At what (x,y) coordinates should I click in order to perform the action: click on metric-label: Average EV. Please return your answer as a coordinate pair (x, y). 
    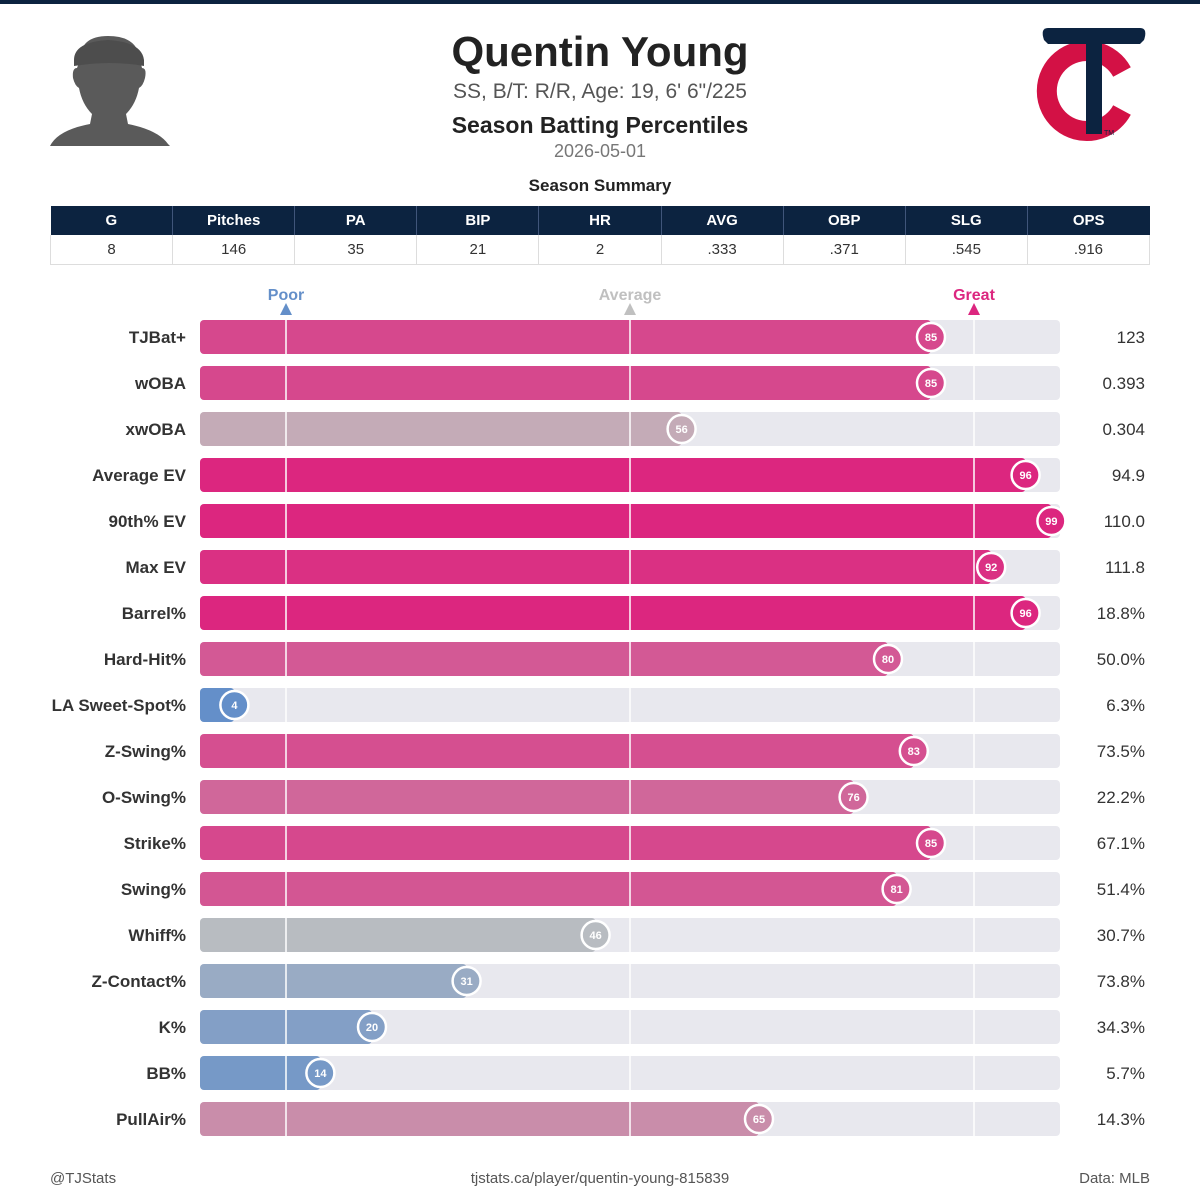
    Looking at the image, I should click on (139, 475).